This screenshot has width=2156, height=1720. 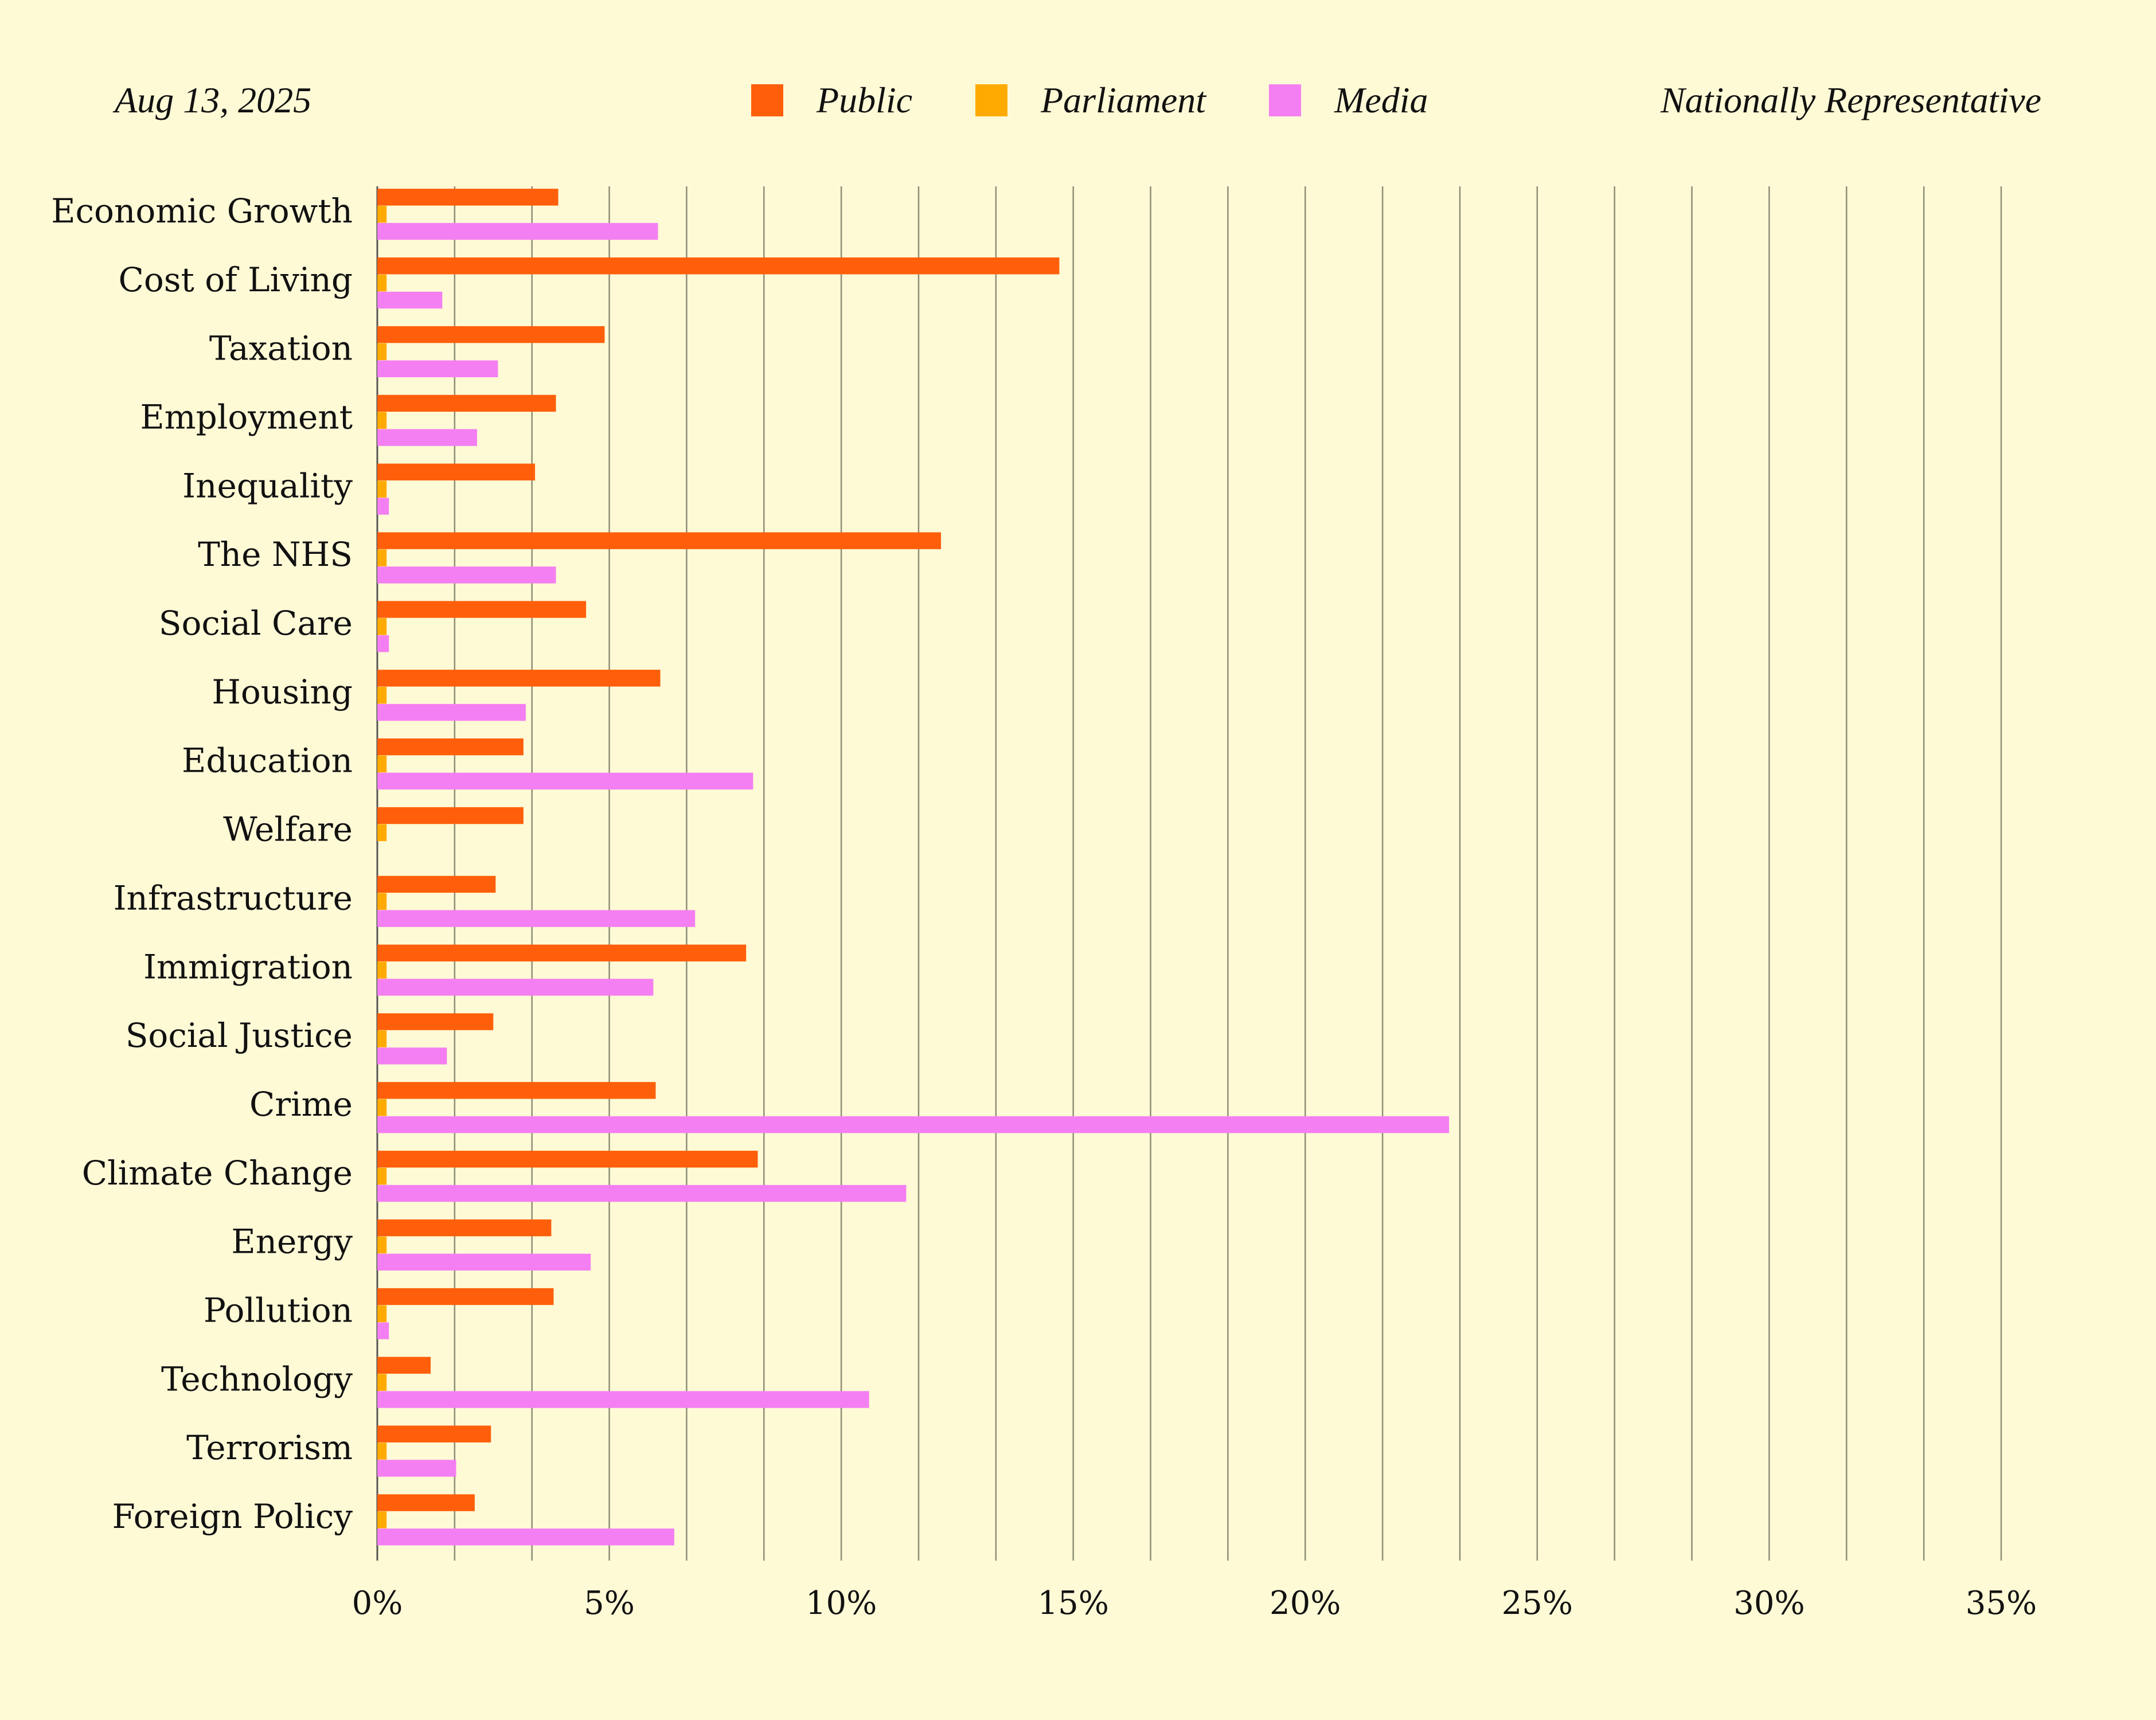 I want to click on bar-public-social-care, so click(x=482, y=610).